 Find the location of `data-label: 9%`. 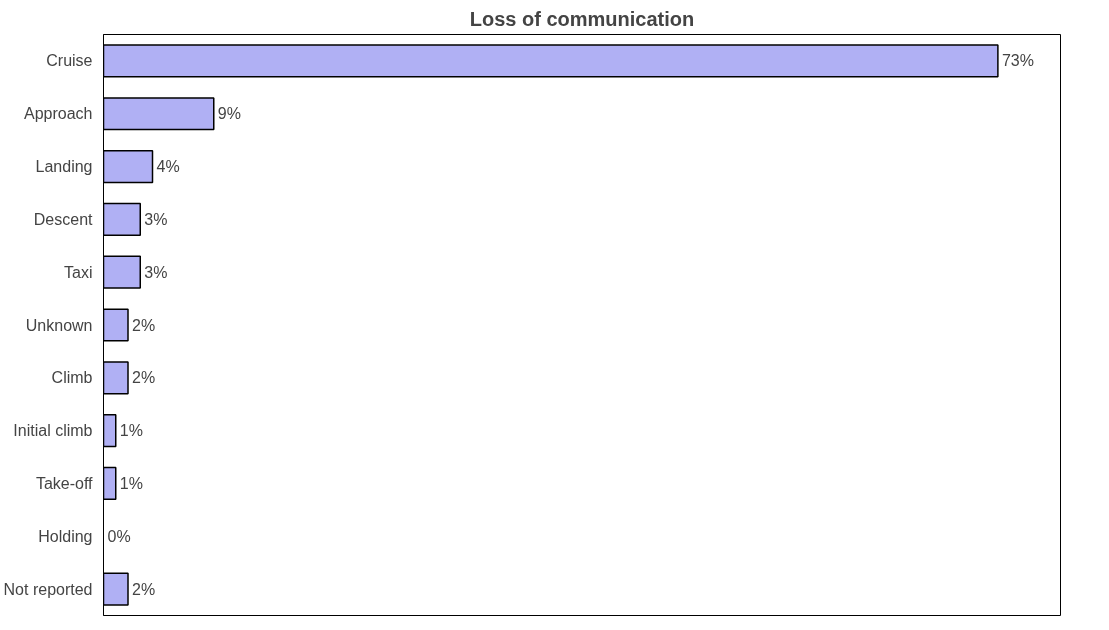

data-label: 9% is located at coordinates (229, 114).